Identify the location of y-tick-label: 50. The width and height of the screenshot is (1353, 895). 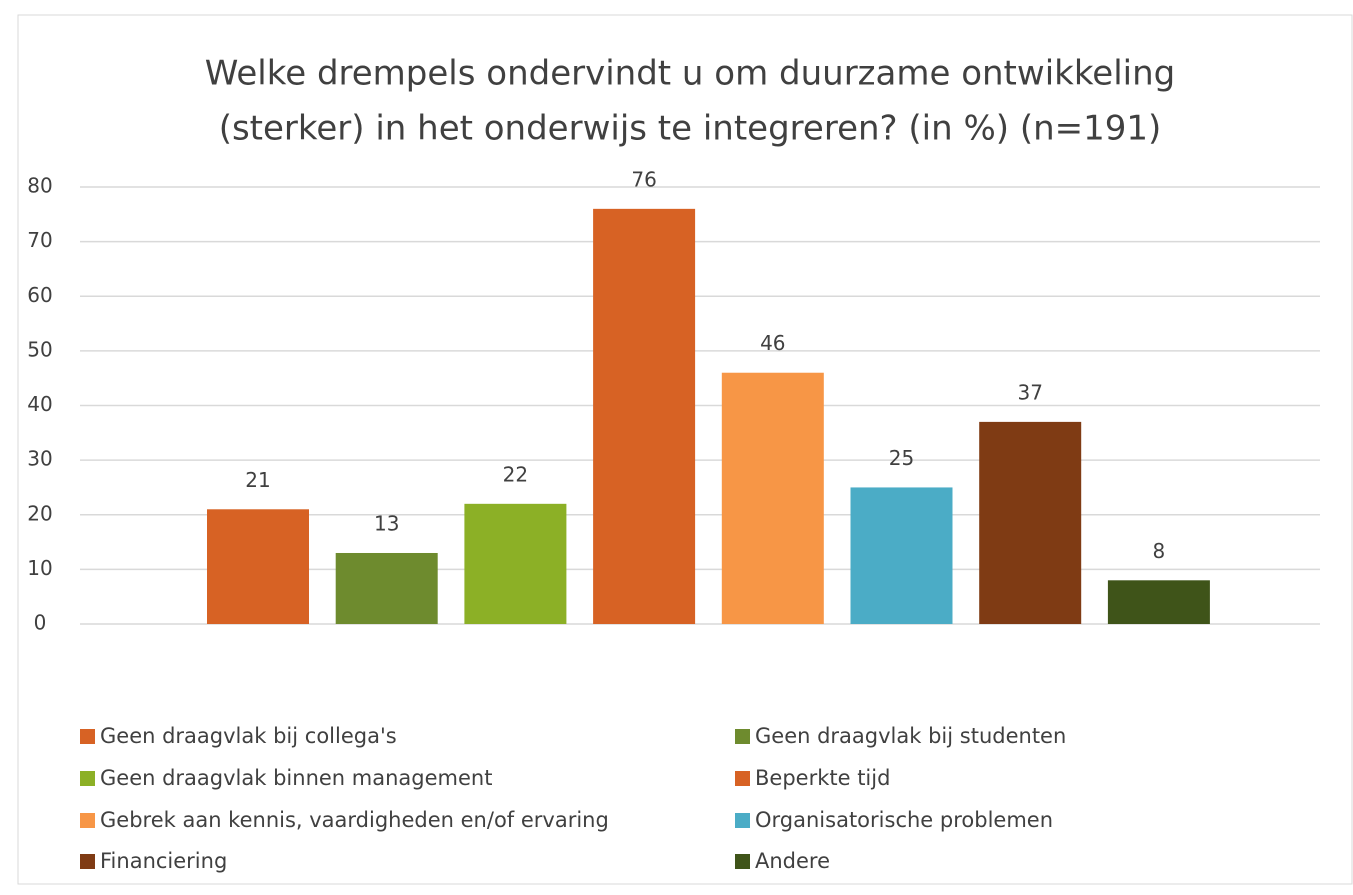
(39, 349).